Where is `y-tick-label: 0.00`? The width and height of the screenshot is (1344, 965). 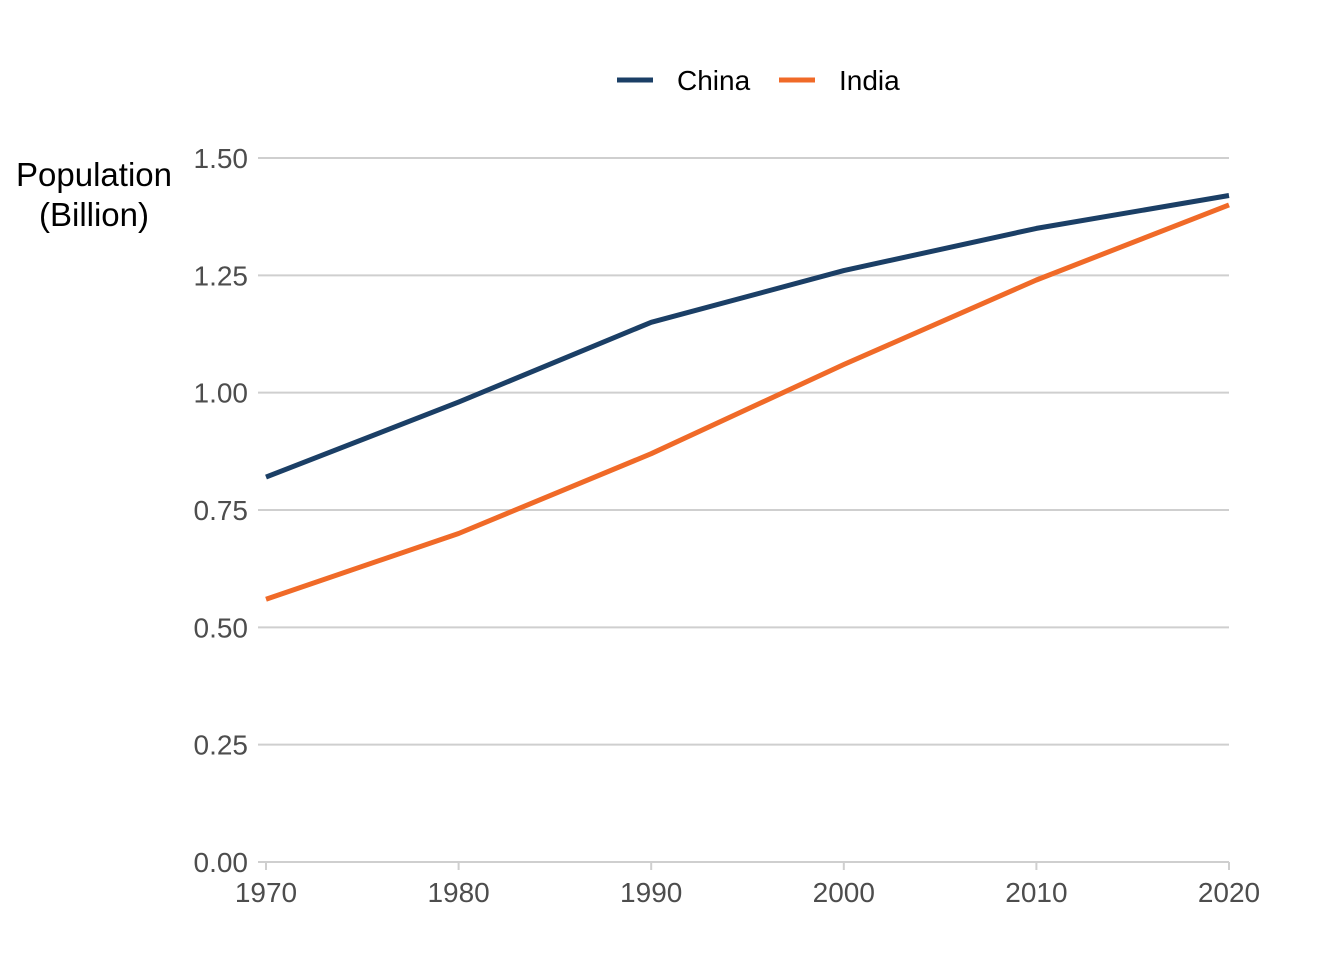 y-tick-label: 0.00 is located at coordinates (221, 862).